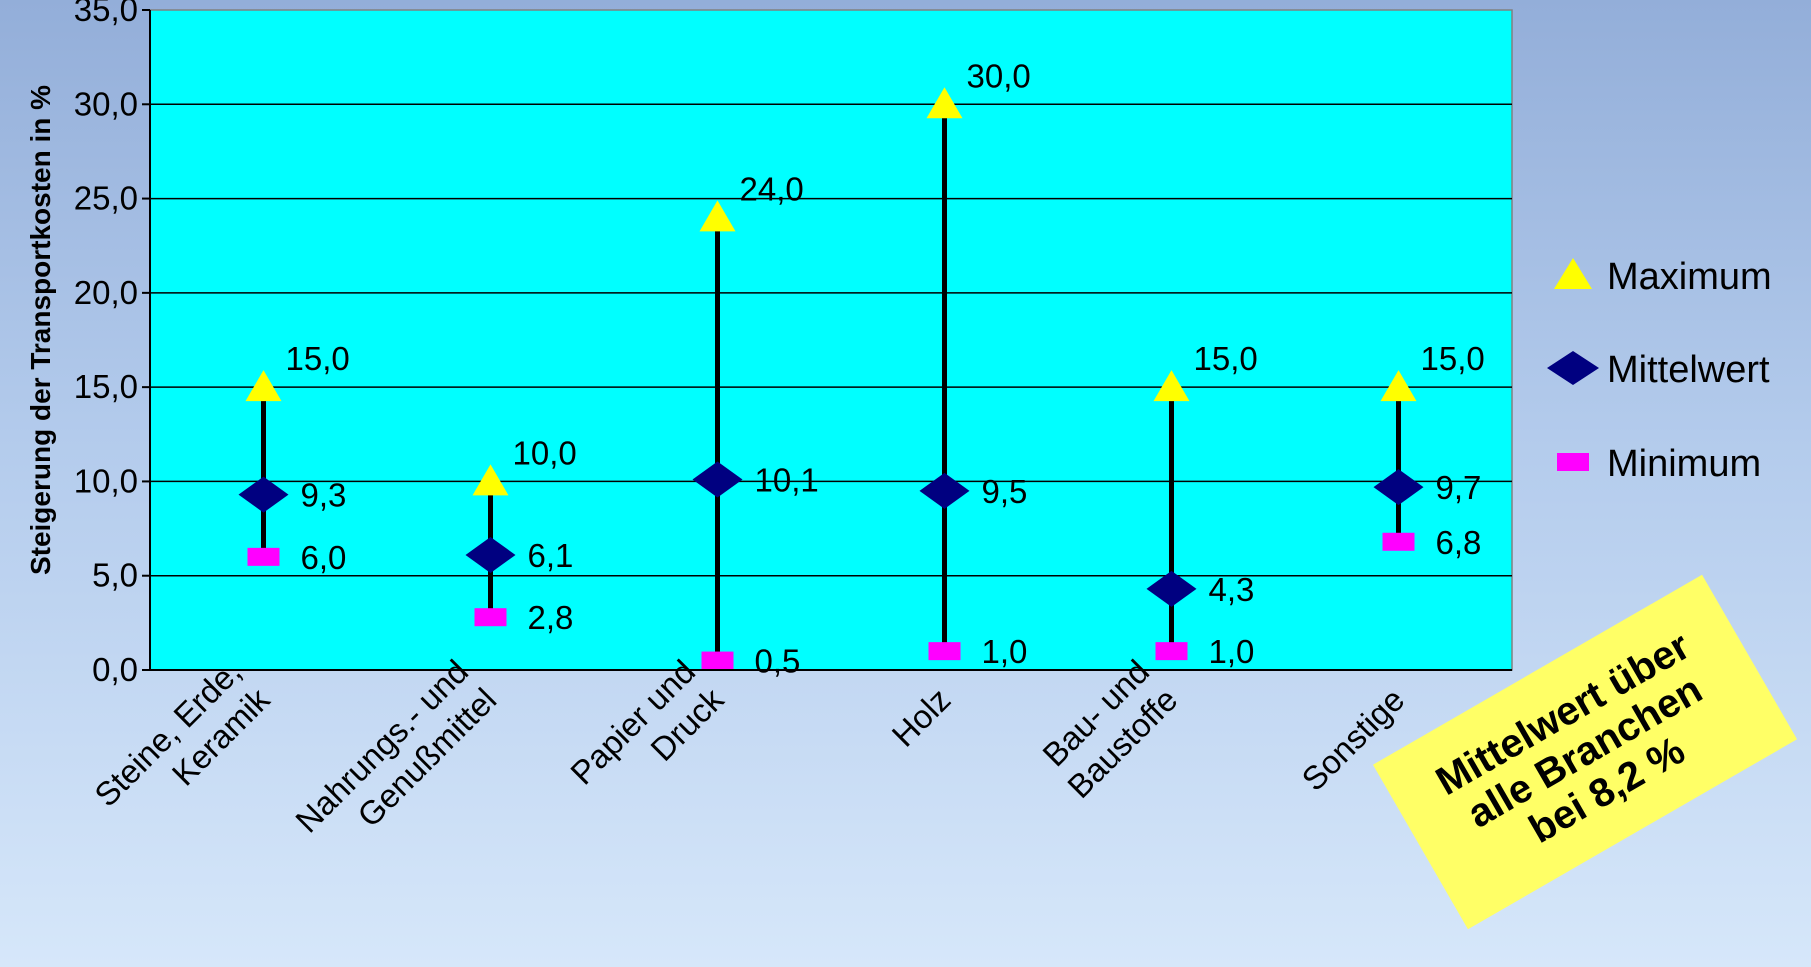 The width and height of the screenshot is (1811, 967). I want to click on y-tick-label: 25,0, so click(106, 198).